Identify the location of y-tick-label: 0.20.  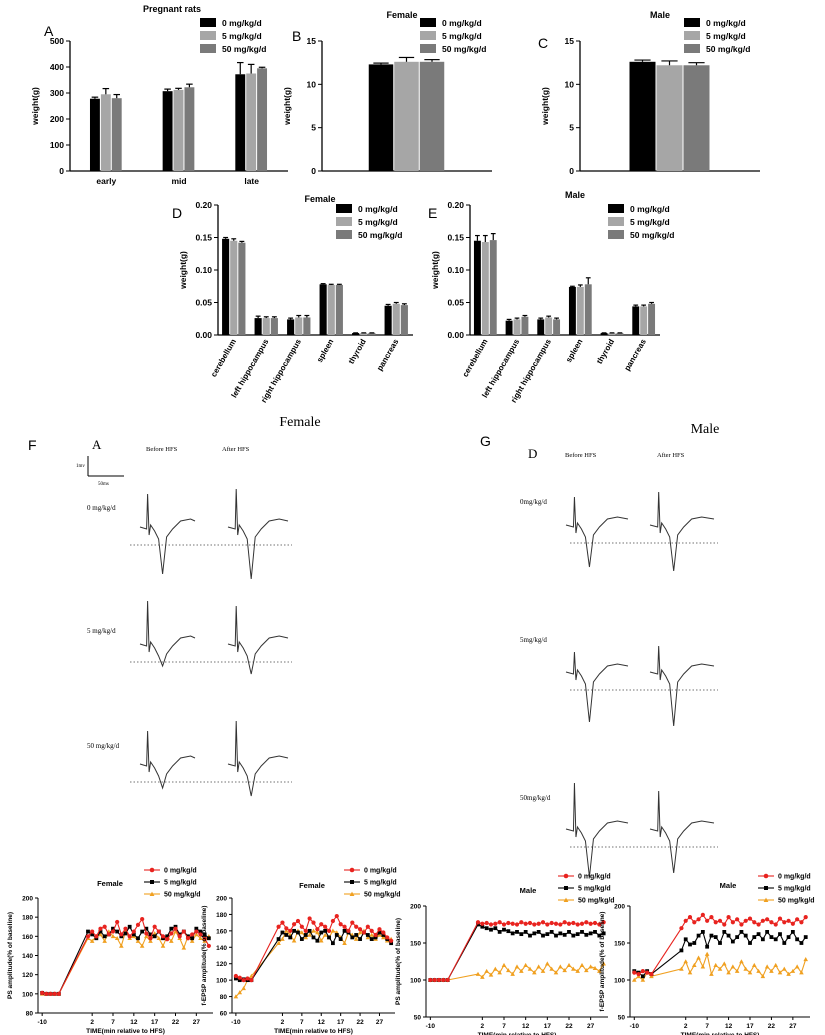
(203, 205).